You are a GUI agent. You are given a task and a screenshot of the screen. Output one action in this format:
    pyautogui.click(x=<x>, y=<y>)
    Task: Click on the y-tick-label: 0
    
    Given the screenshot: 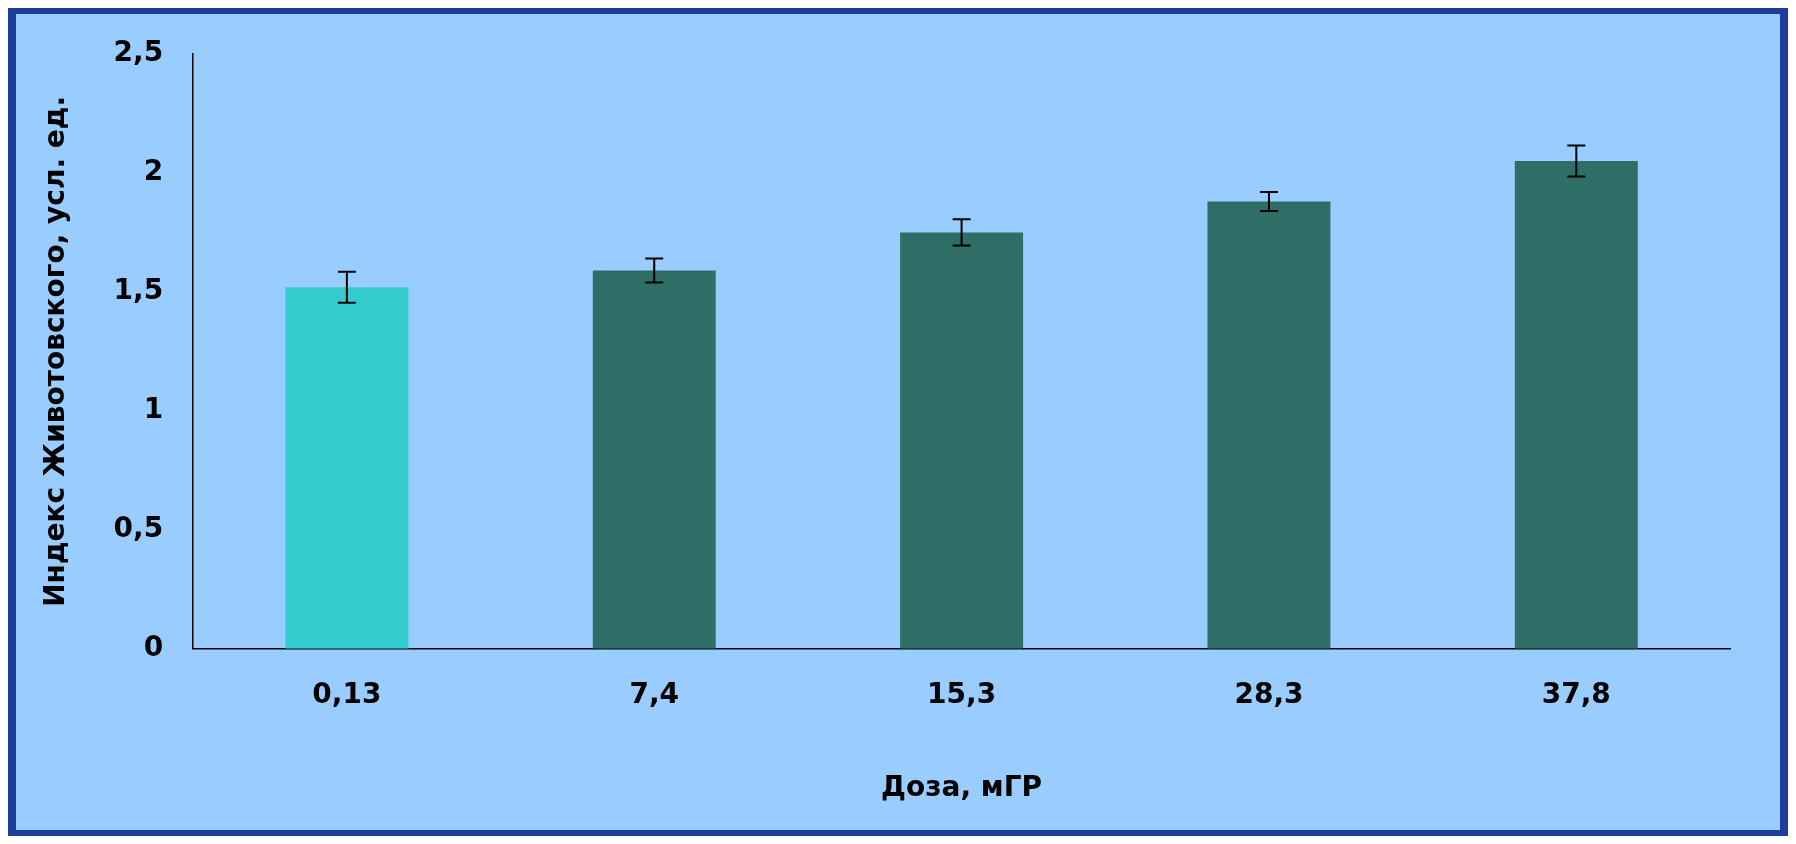 What is the action you would take?
    pyautogui.click(x=153, y=647)
    